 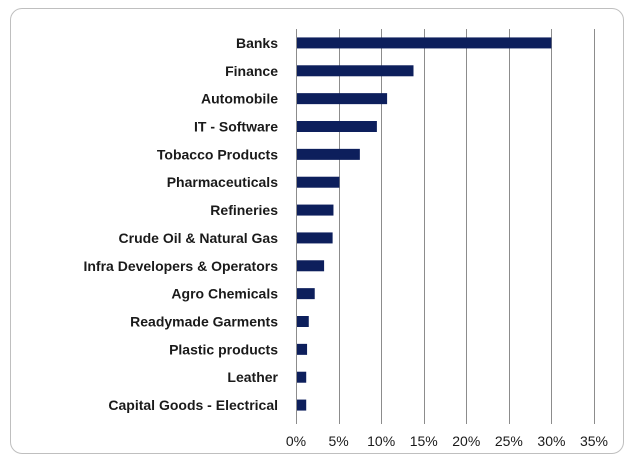 What do you see at coordinates (509, 441) in the screenshot?
I see `x-tick-label: 25%` at bounding box center [509, 441].